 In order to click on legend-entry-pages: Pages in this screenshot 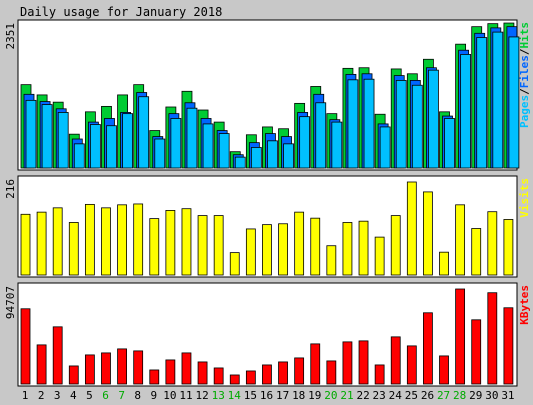, I will do `click(524, 111)`.